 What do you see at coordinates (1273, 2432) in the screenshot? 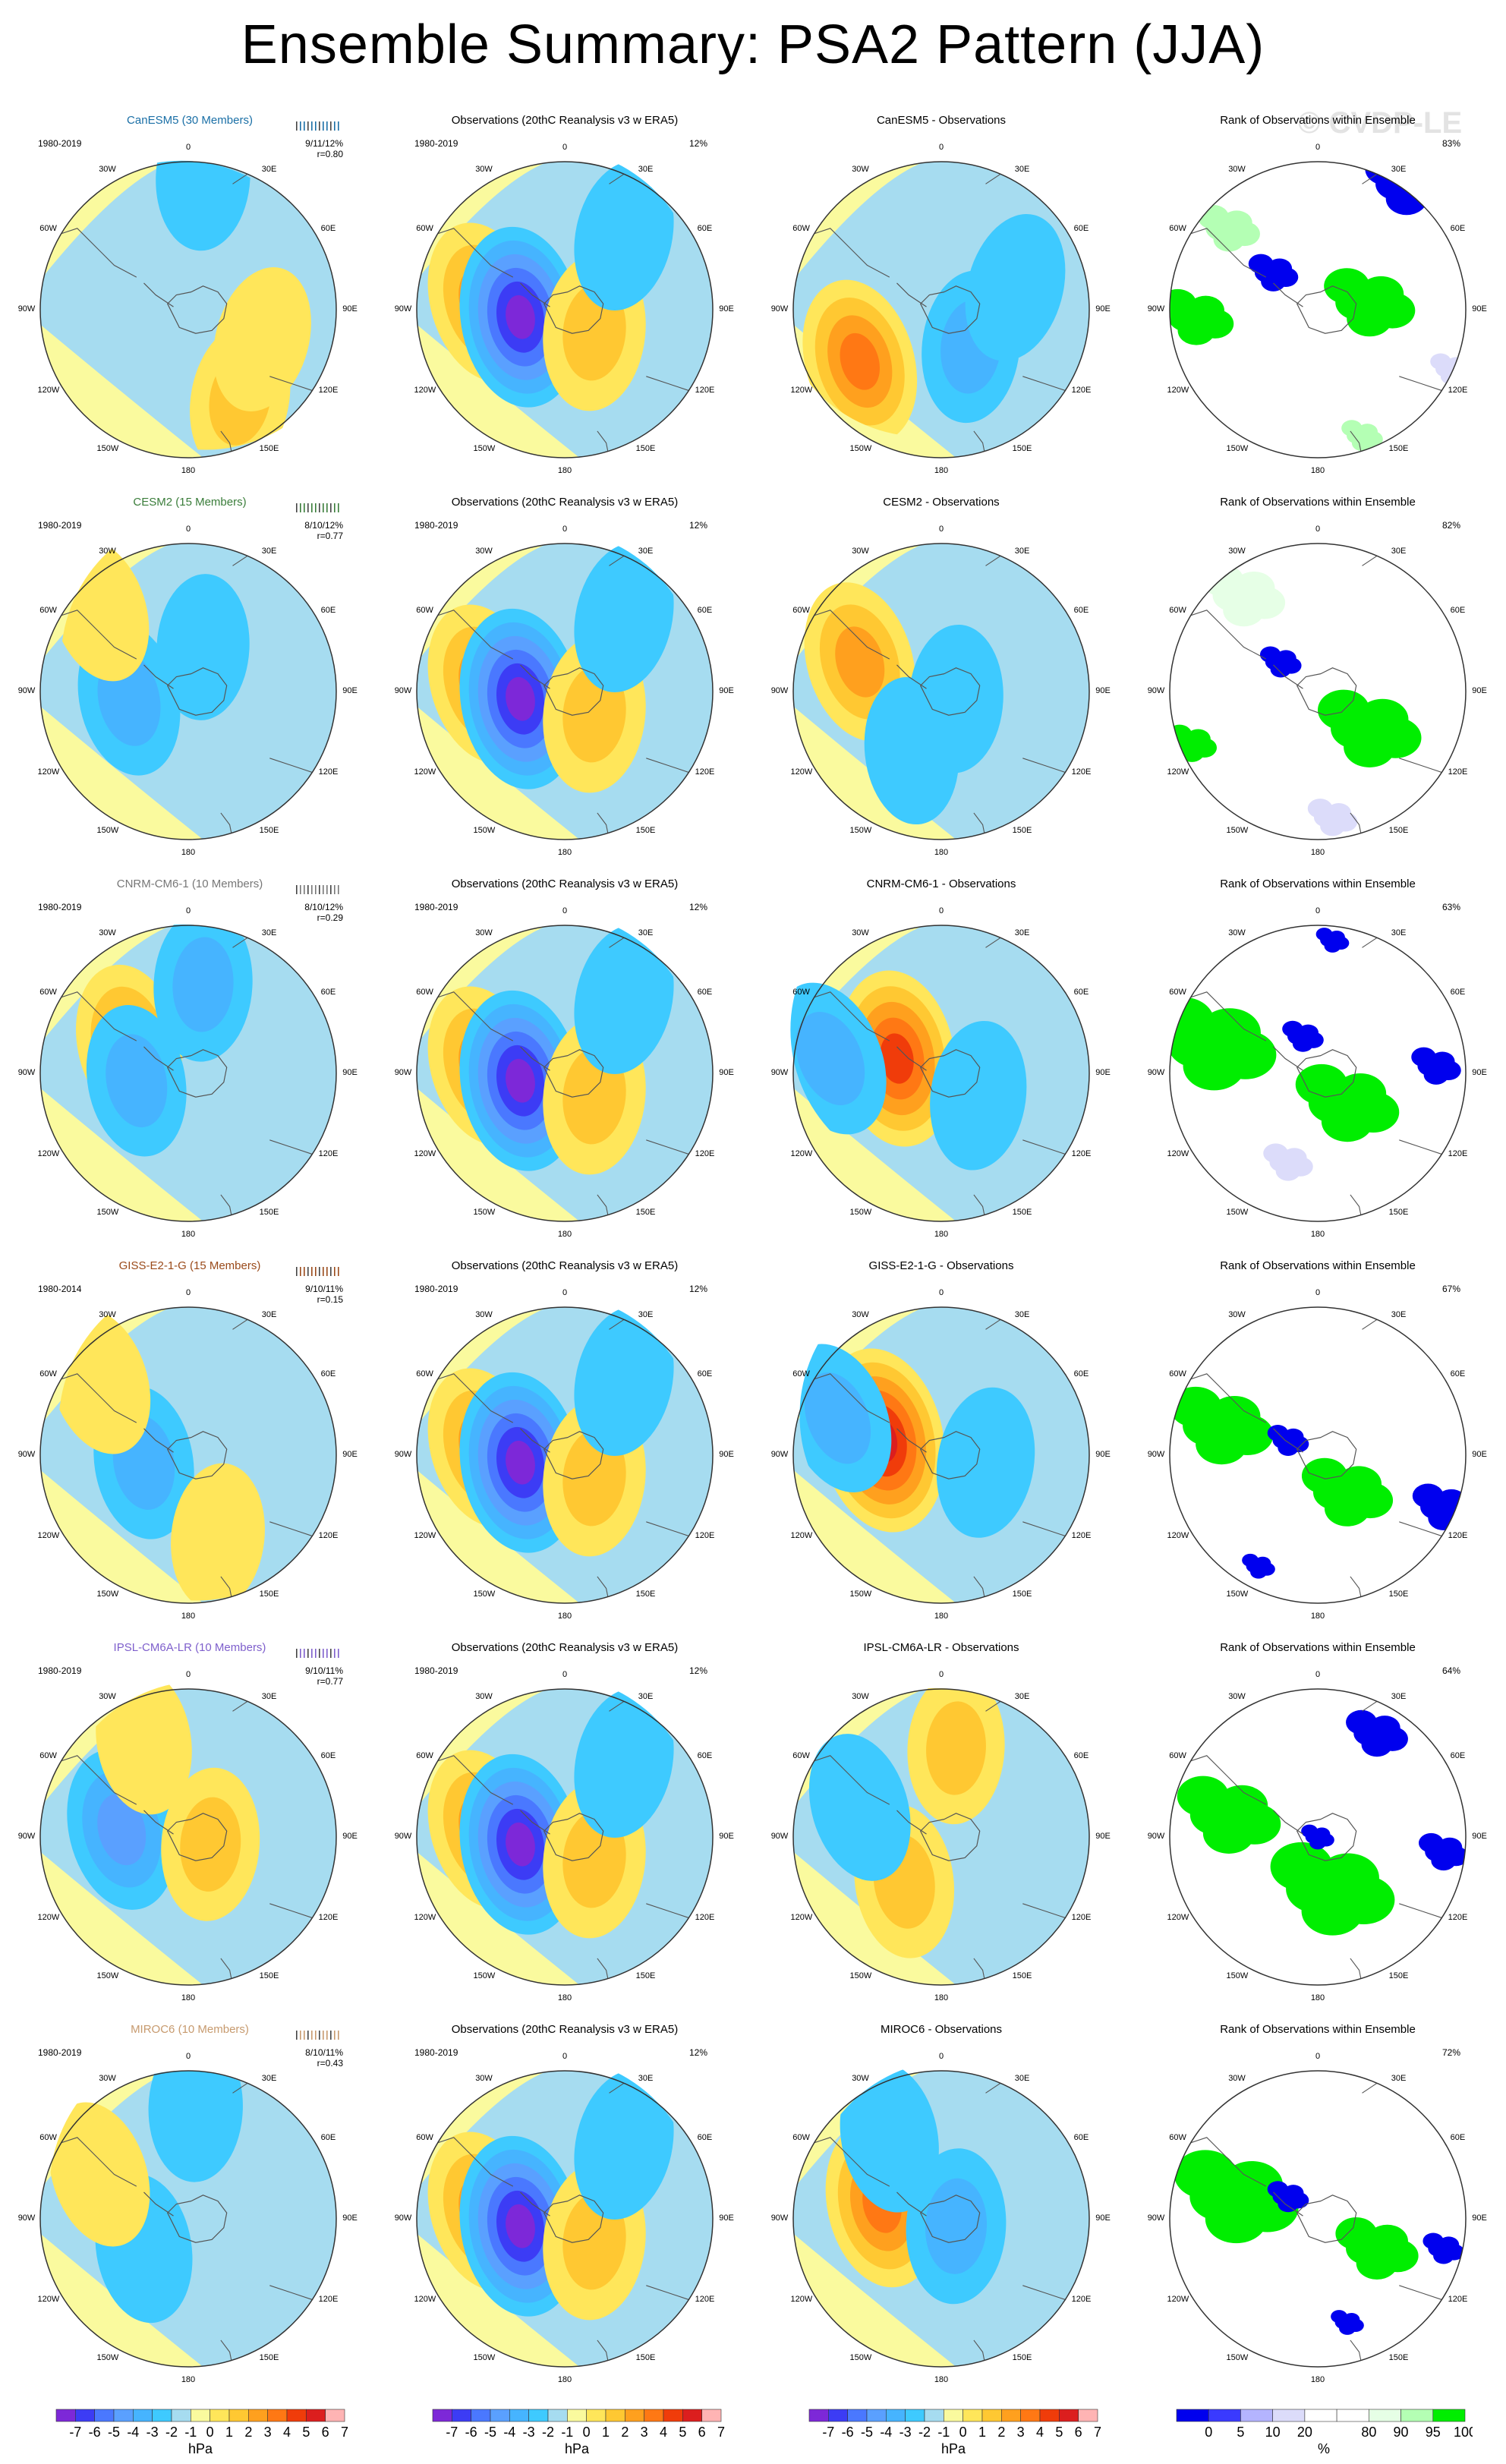
I see `colorbar-tick: 10` at bounding box center [1273, 2432].